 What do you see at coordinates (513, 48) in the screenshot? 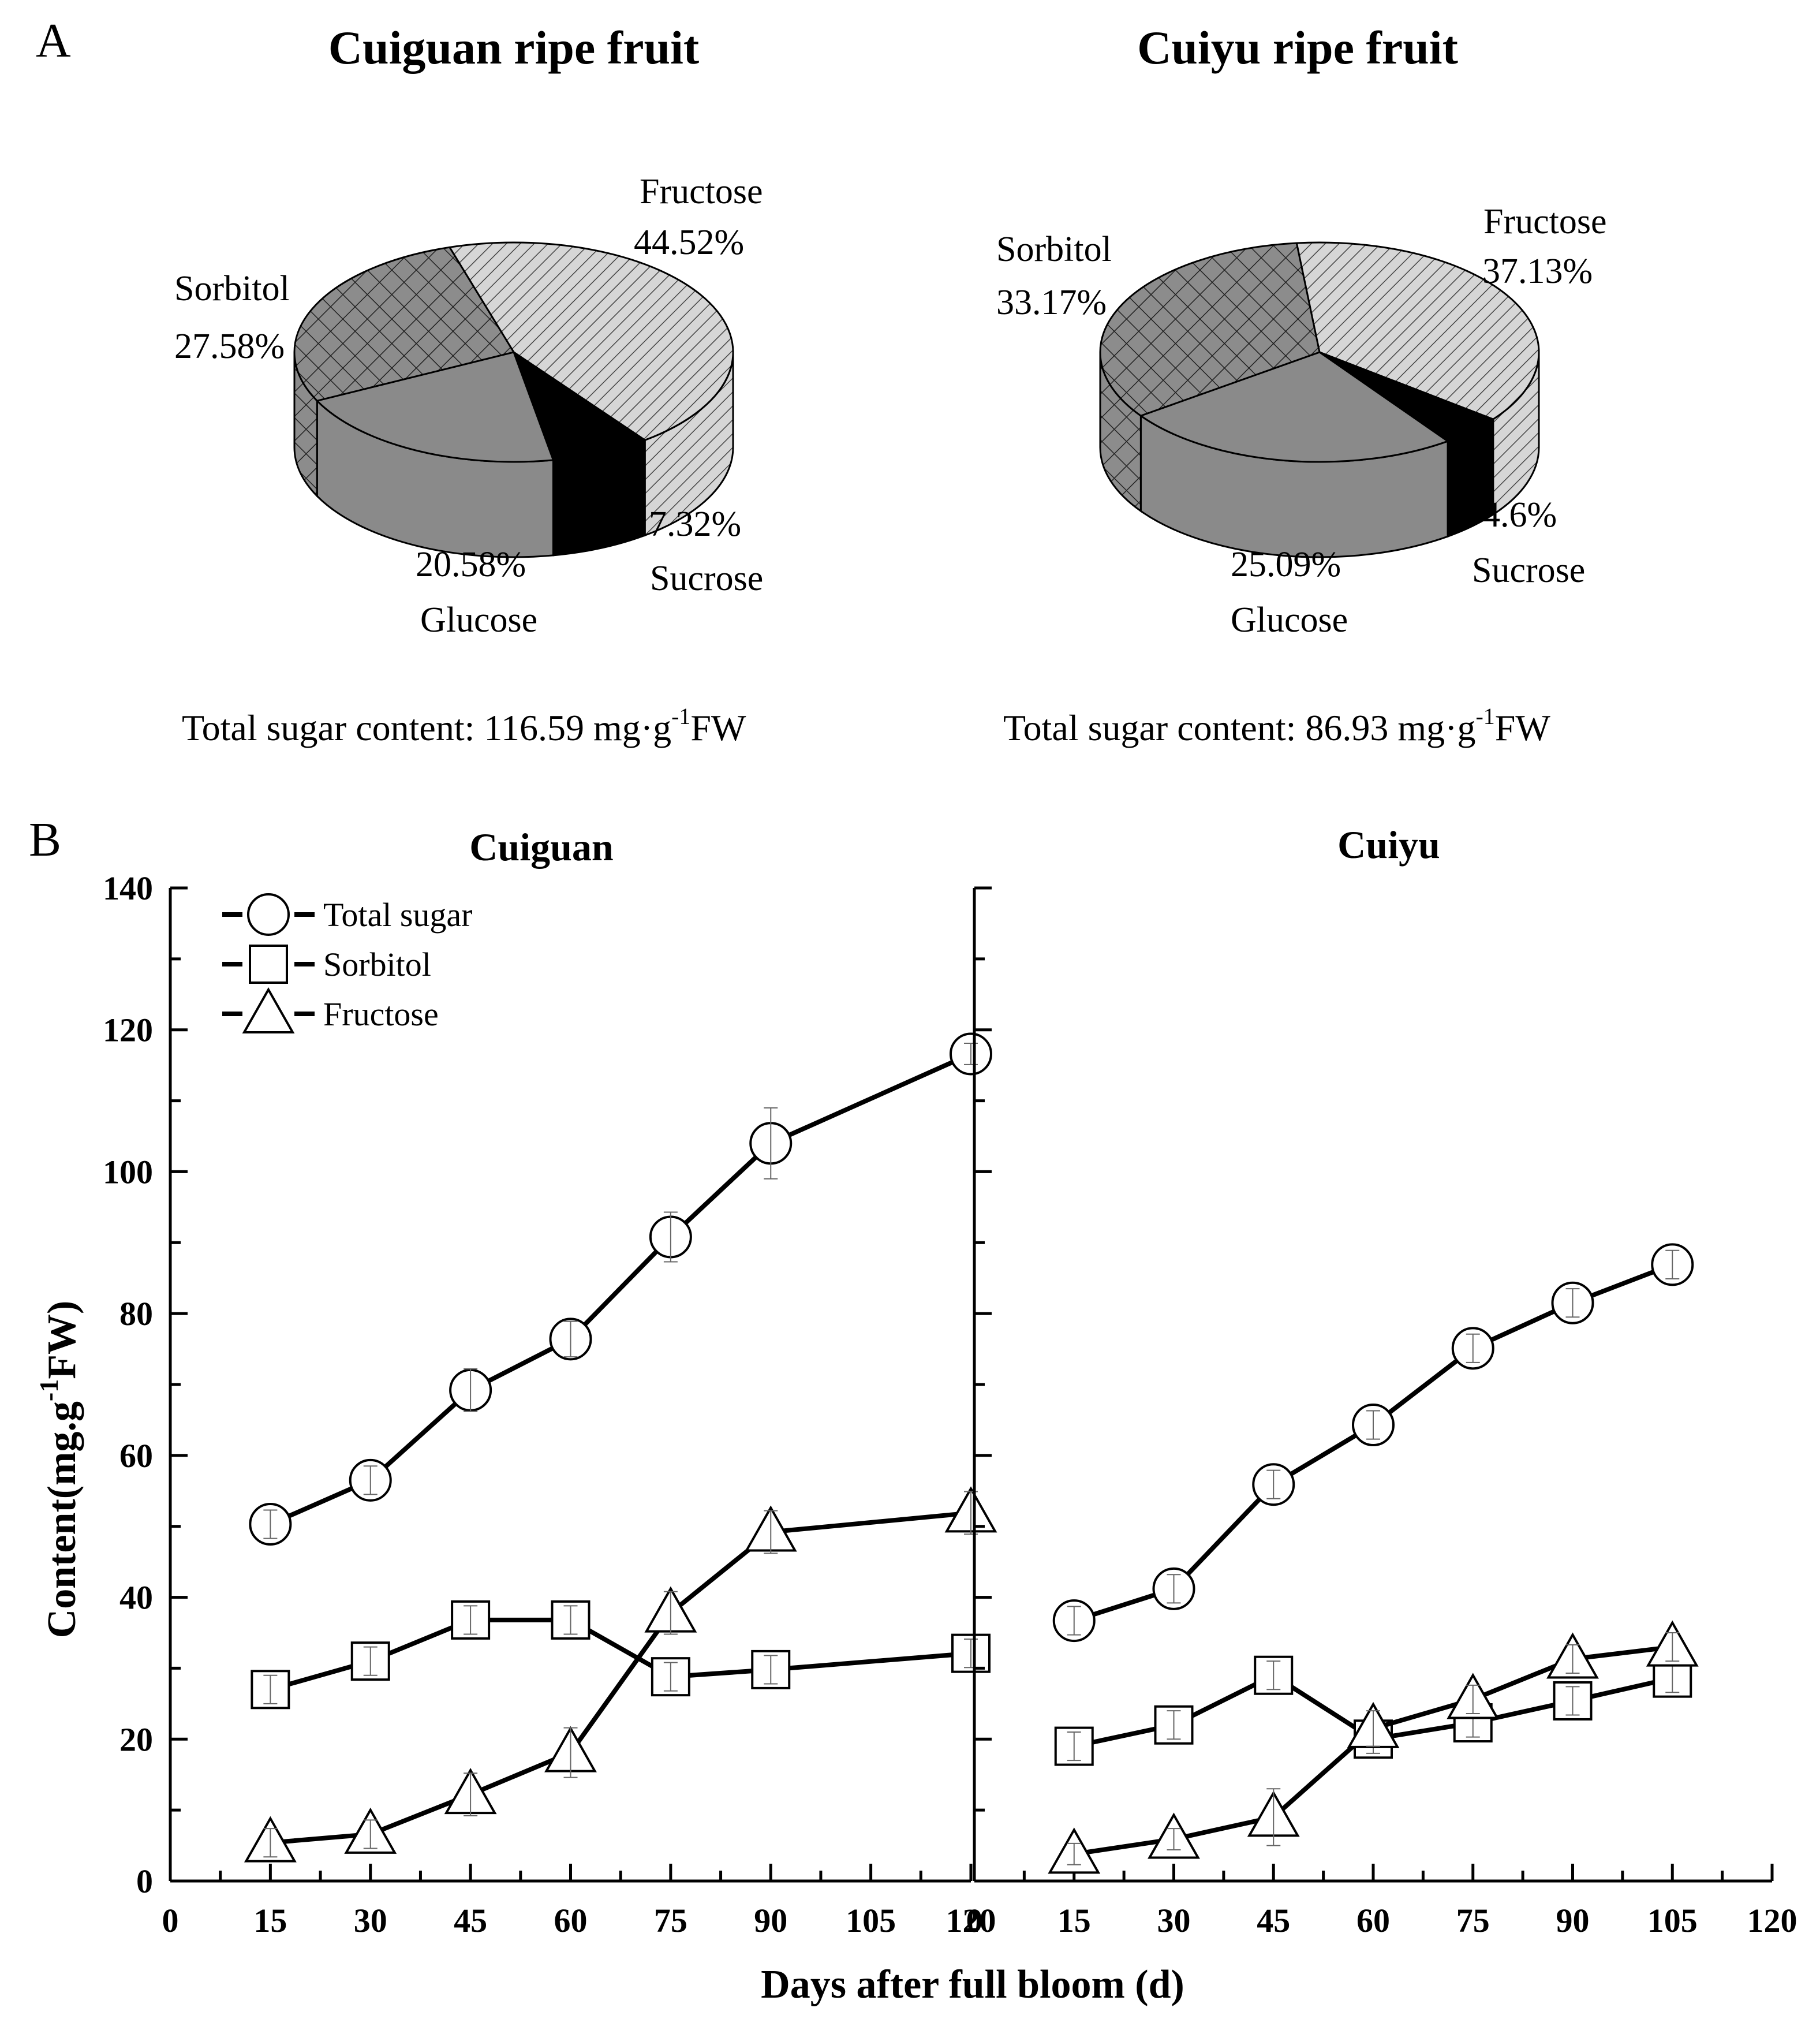
I see `pie-title: Cuiguan ripe fruit` at bounding box center [513, 48].